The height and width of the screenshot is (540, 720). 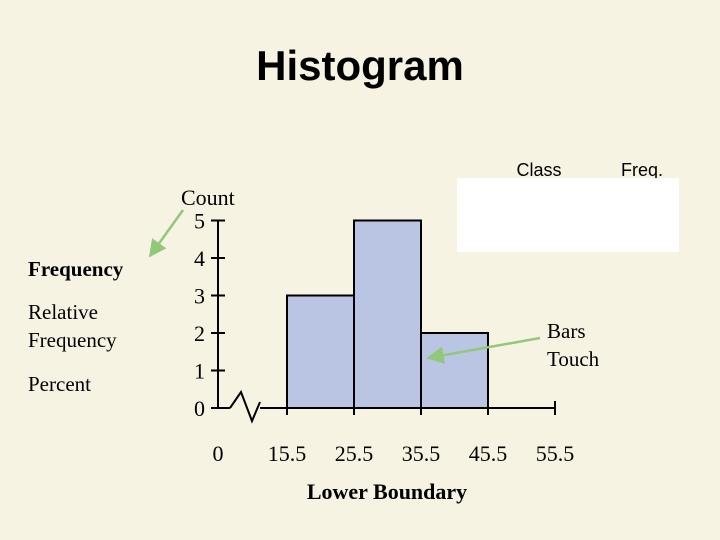 What do you see at coordinates (354, 453) in the screenshot?
I see `x-tick-label: 25.5` at bounding box center [354, 453].